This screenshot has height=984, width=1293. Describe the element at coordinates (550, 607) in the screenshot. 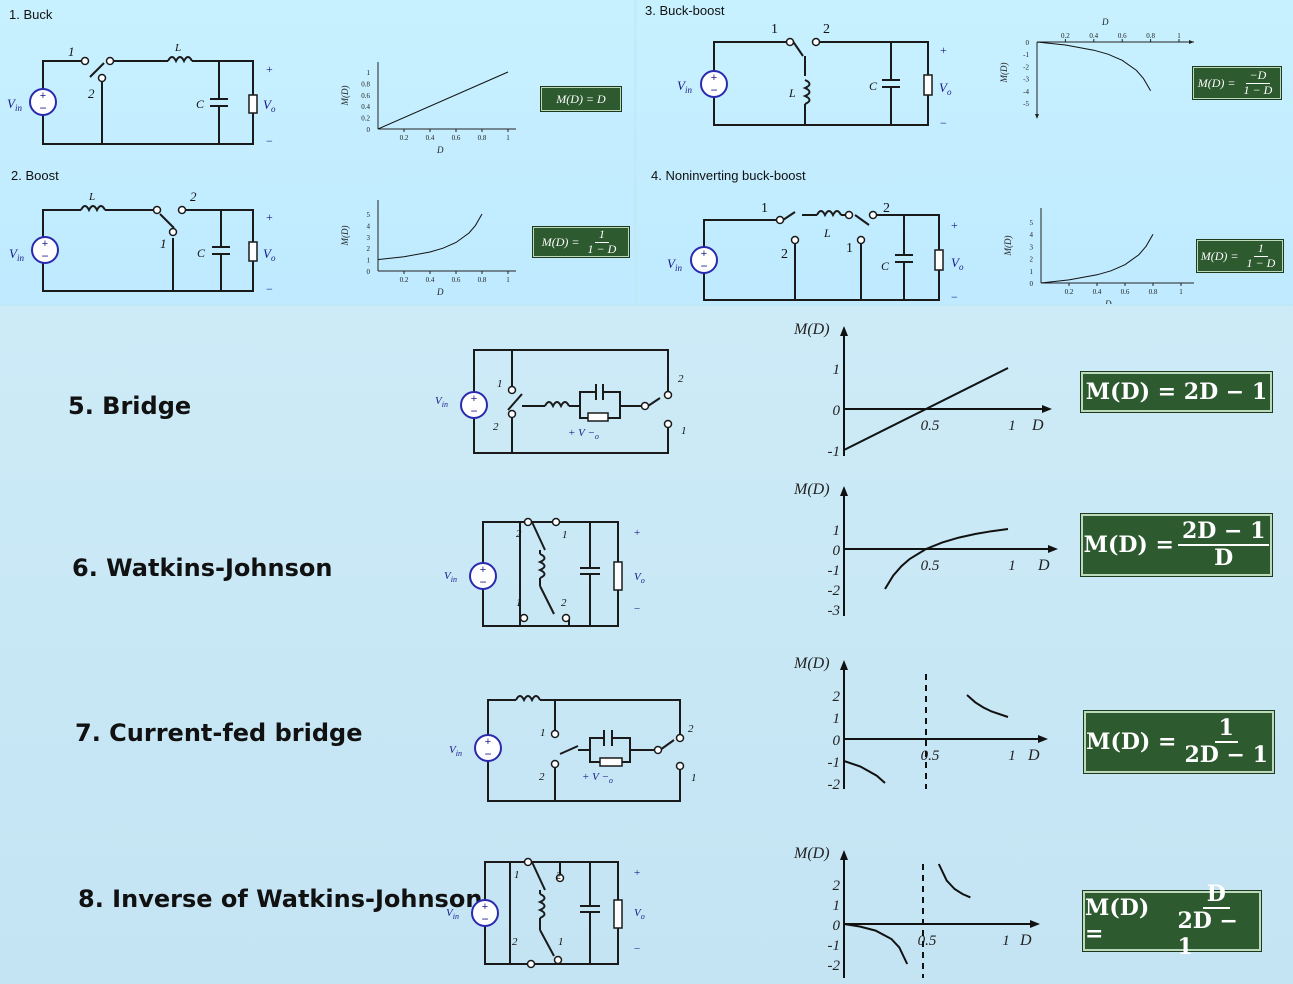

I see `wj-wire-bottom` at that location.